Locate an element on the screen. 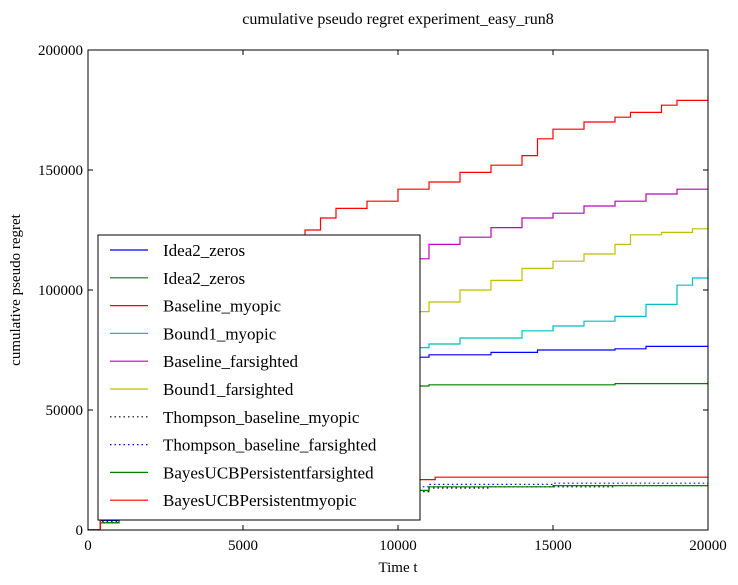 The width and height of the screenshot is (738, 585). legend-label: BayesUCBPersistentfarsighted is located at coordinates (268, 472).